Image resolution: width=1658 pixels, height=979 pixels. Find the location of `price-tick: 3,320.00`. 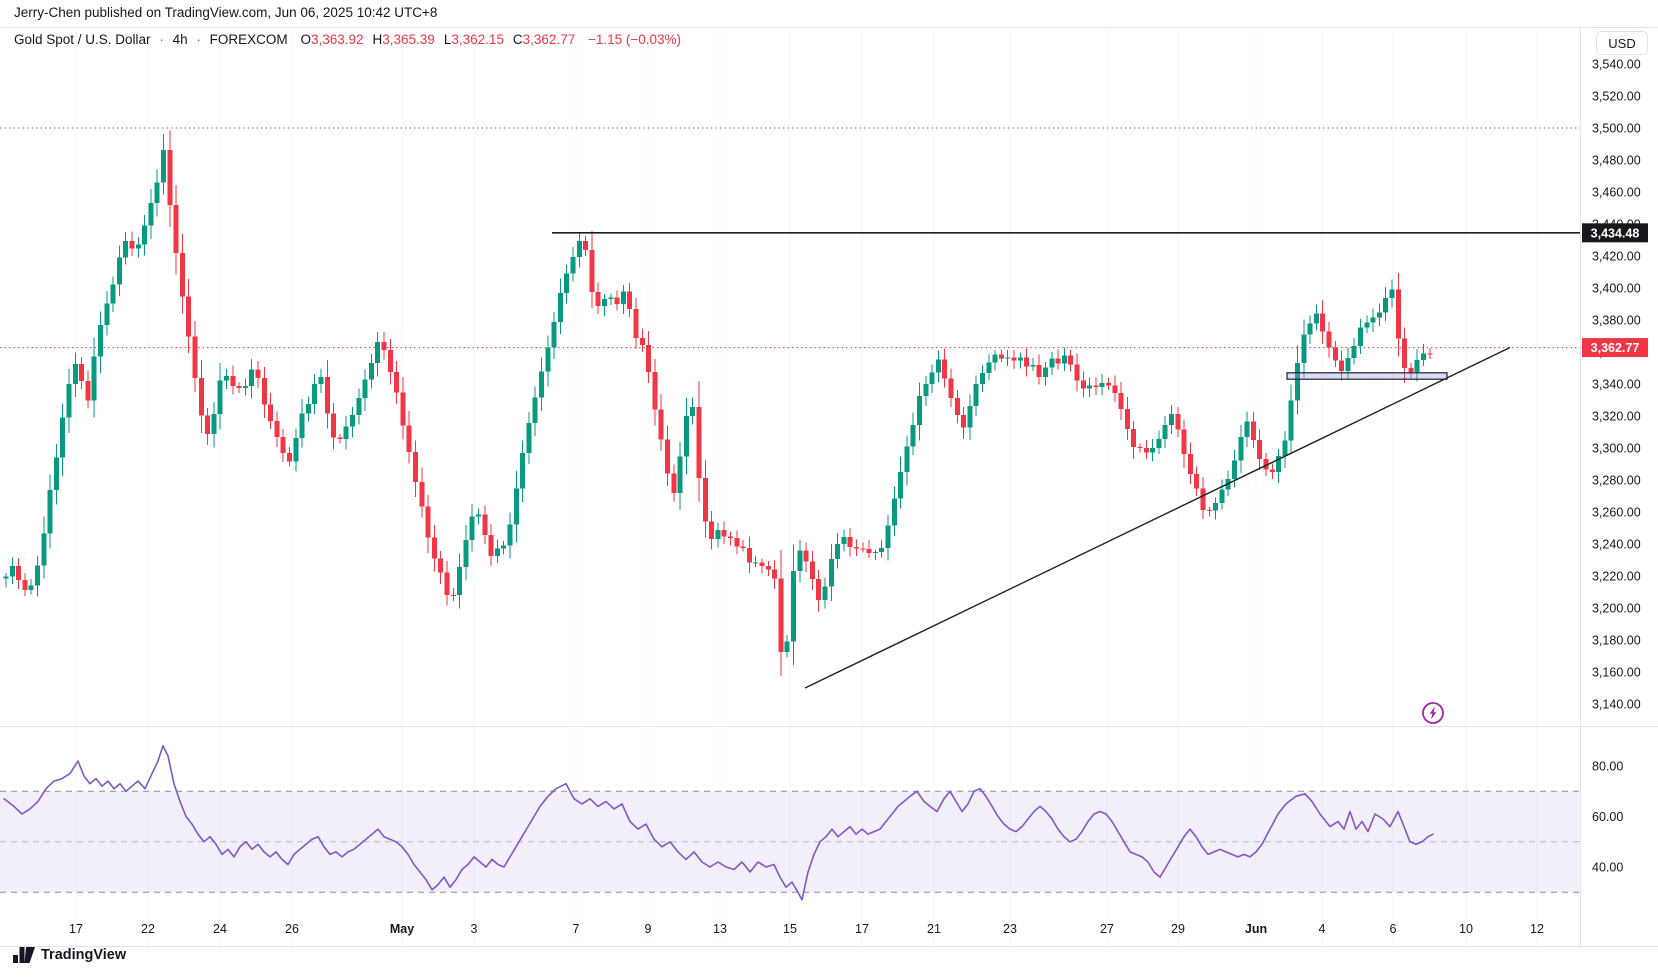

price-tick: 3,320.00 is located at coordinates (1616, 417).